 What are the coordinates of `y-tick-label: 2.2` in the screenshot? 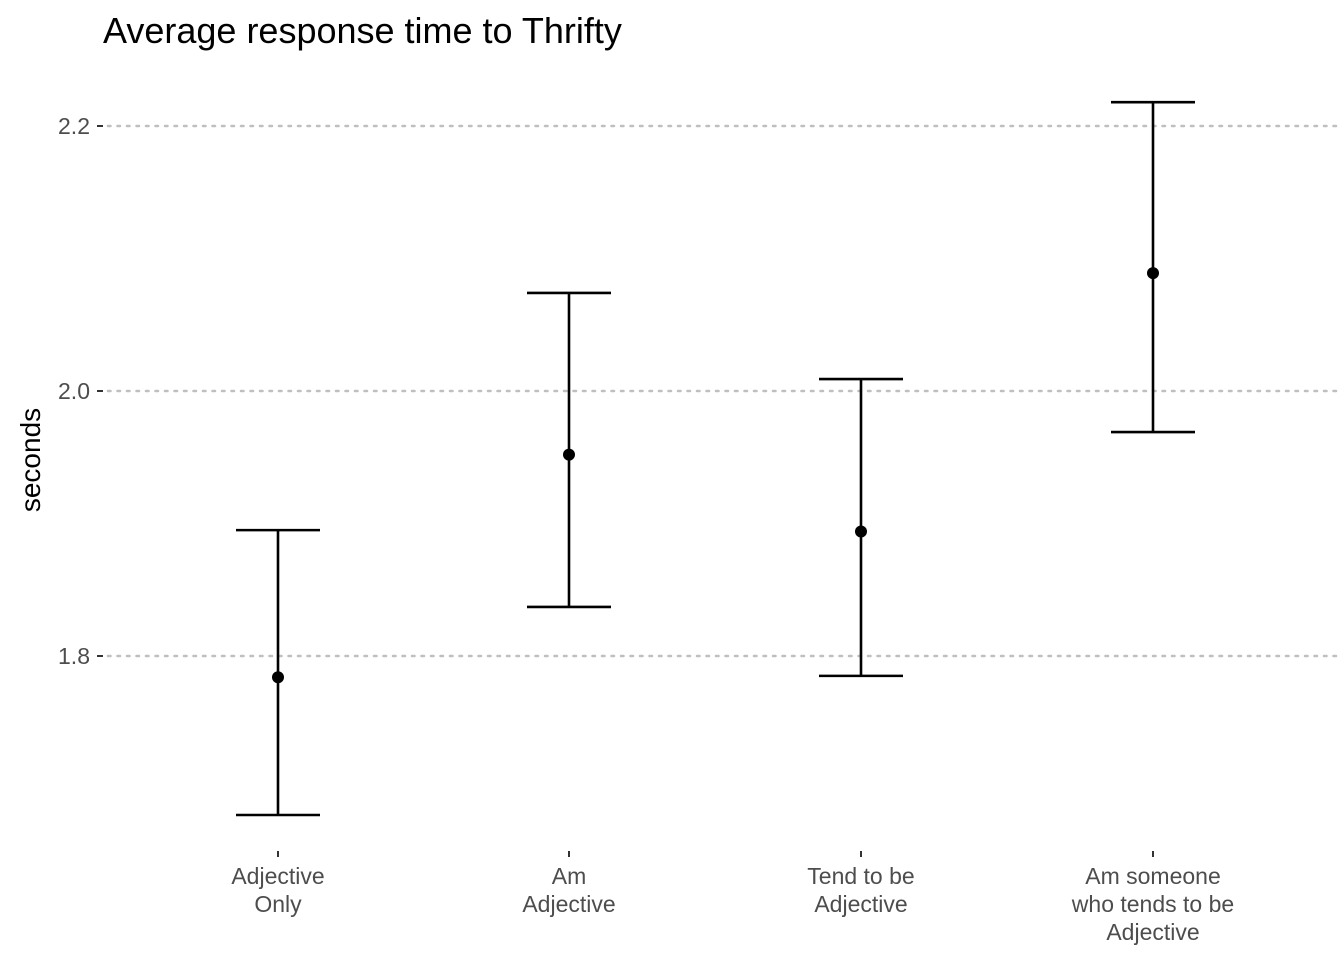 It's located at (74, 126).